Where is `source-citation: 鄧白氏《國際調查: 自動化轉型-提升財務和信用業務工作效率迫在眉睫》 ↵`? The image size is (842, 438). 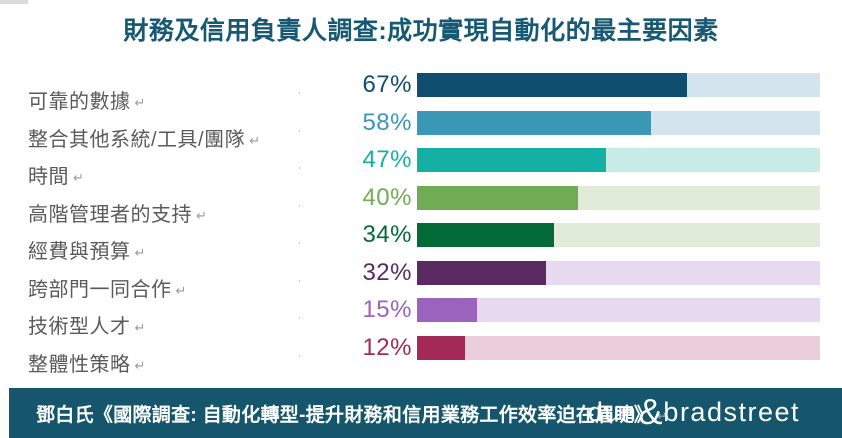
source-citation: 鄧白氏《國際調查: 自動化轉型-提升財務和信用業務工作效率迫在眉睫》 ↵ is located at coordinates (352, 413).